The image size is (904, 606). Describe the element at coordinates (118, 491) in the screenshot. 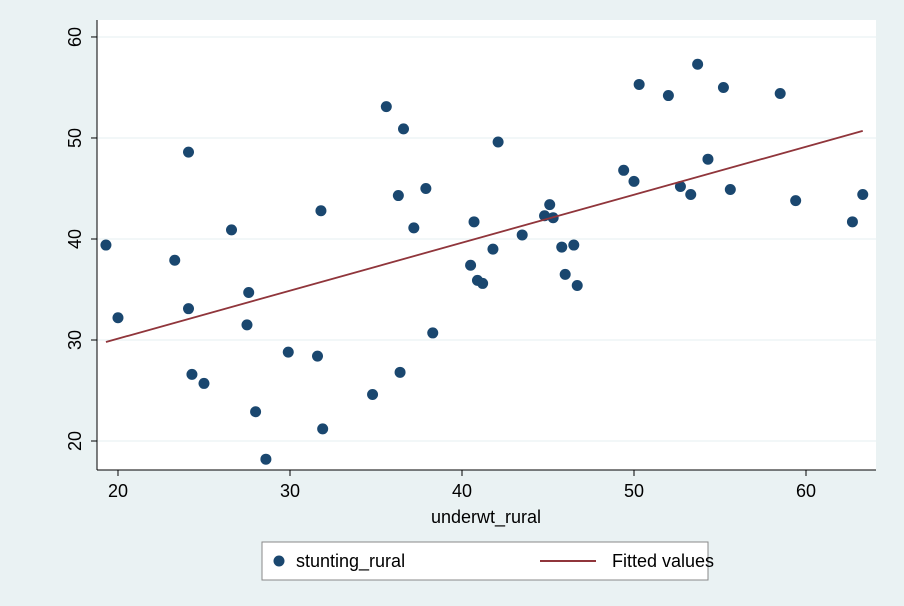

I see `x-tick-label: 20` at that location.